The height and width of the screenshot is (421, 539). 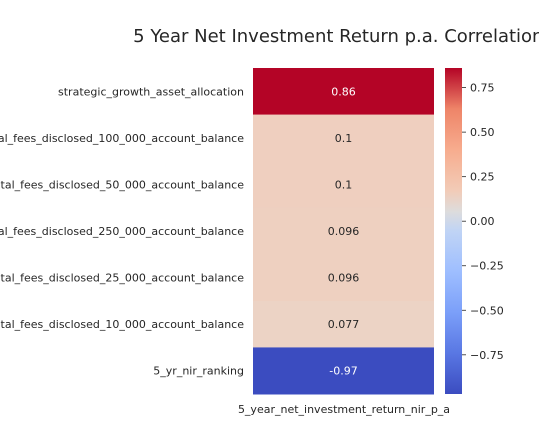 I want to click on colorbar, so click(x=453, y=231).